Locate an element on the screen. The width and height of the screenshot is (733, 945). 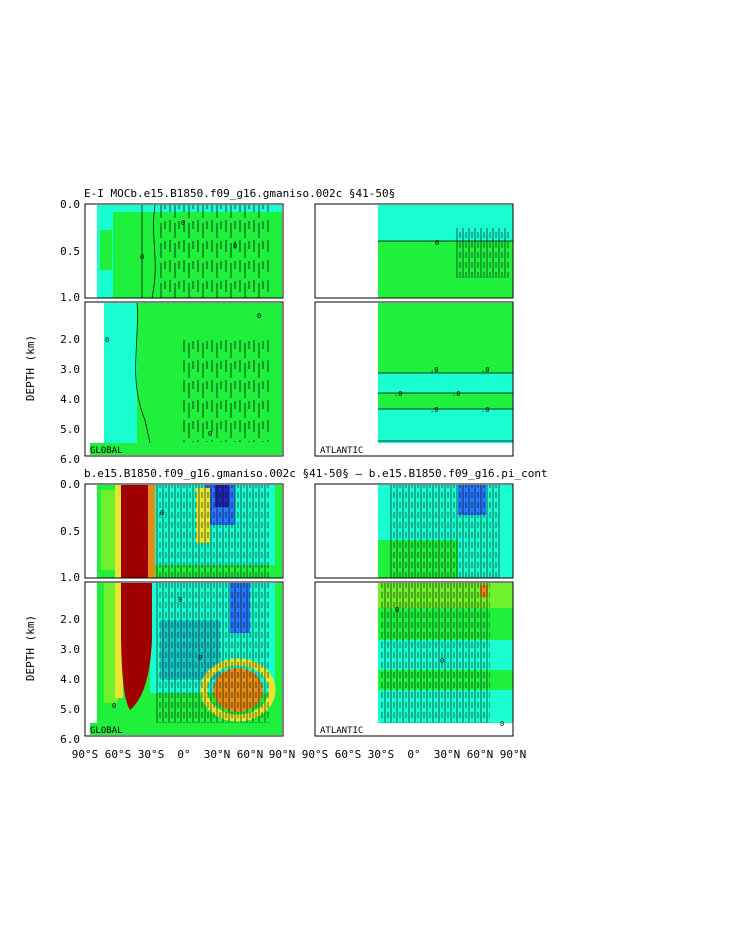
y-axis-top-global: 0.0 0.5 1.0 2.0 3.0 4.0 5.0 6.0 is located at coordinates (70, 332).